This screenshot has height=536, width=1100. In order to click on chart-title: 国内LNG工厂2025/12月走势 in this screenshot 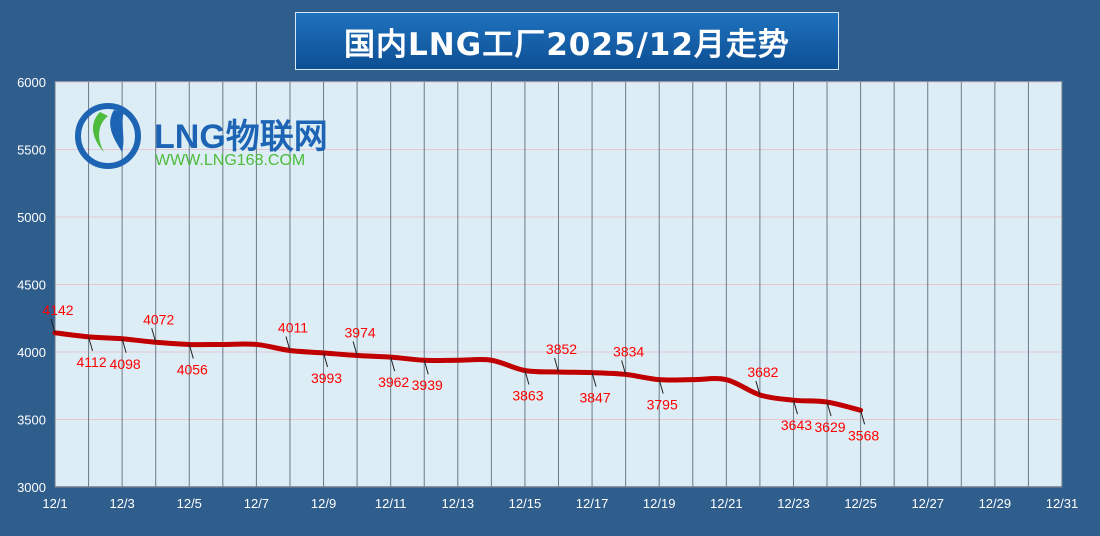, I will do `click(567, 41)`.